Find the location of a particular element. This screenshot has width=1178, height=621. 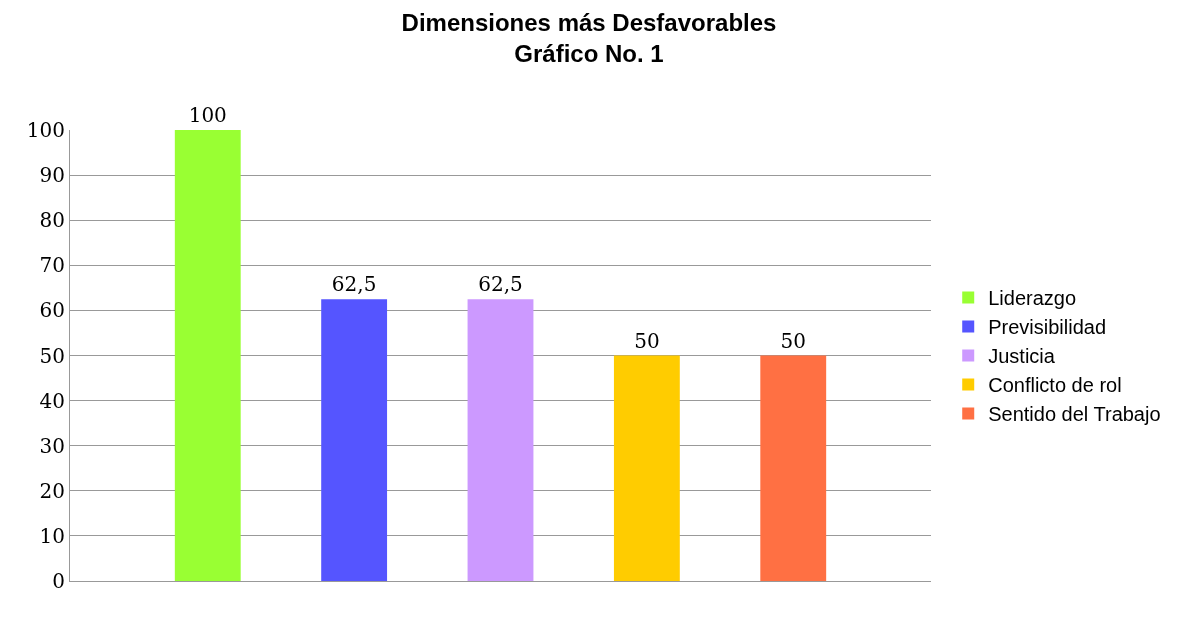

y-tick-label: 50 is located at coordinates (52, 355).